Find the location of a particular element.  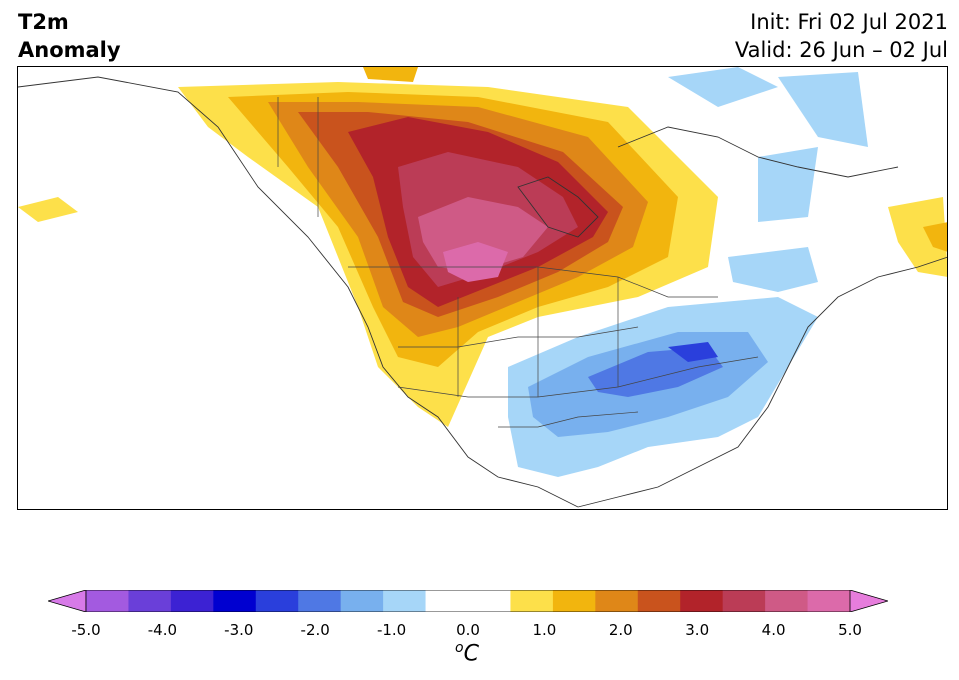

colorbar-tick-label: 2.0 is located at coordinates (620, 630).